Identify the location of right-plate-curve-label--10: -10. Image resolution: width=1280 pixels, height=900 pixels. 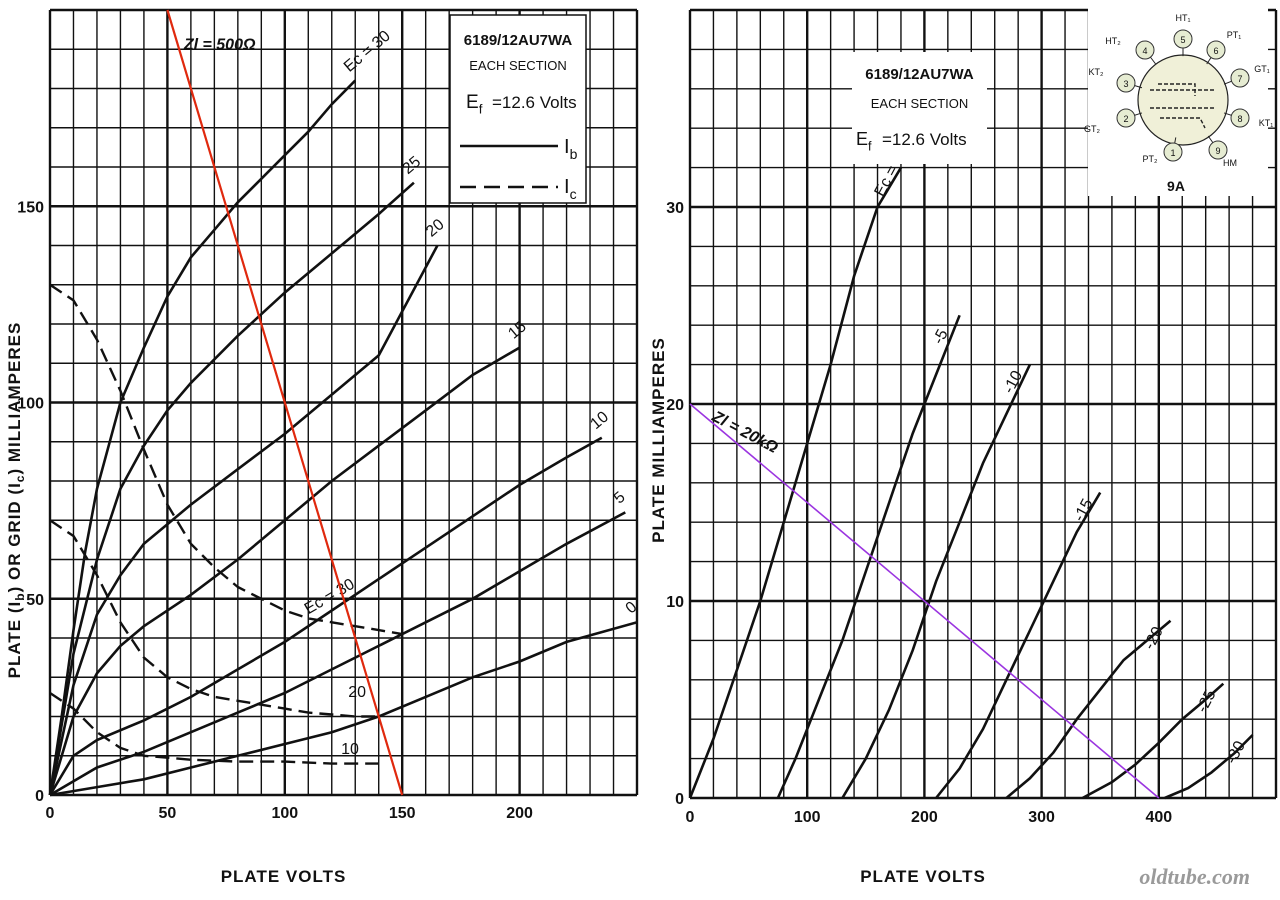
(1013, 382).